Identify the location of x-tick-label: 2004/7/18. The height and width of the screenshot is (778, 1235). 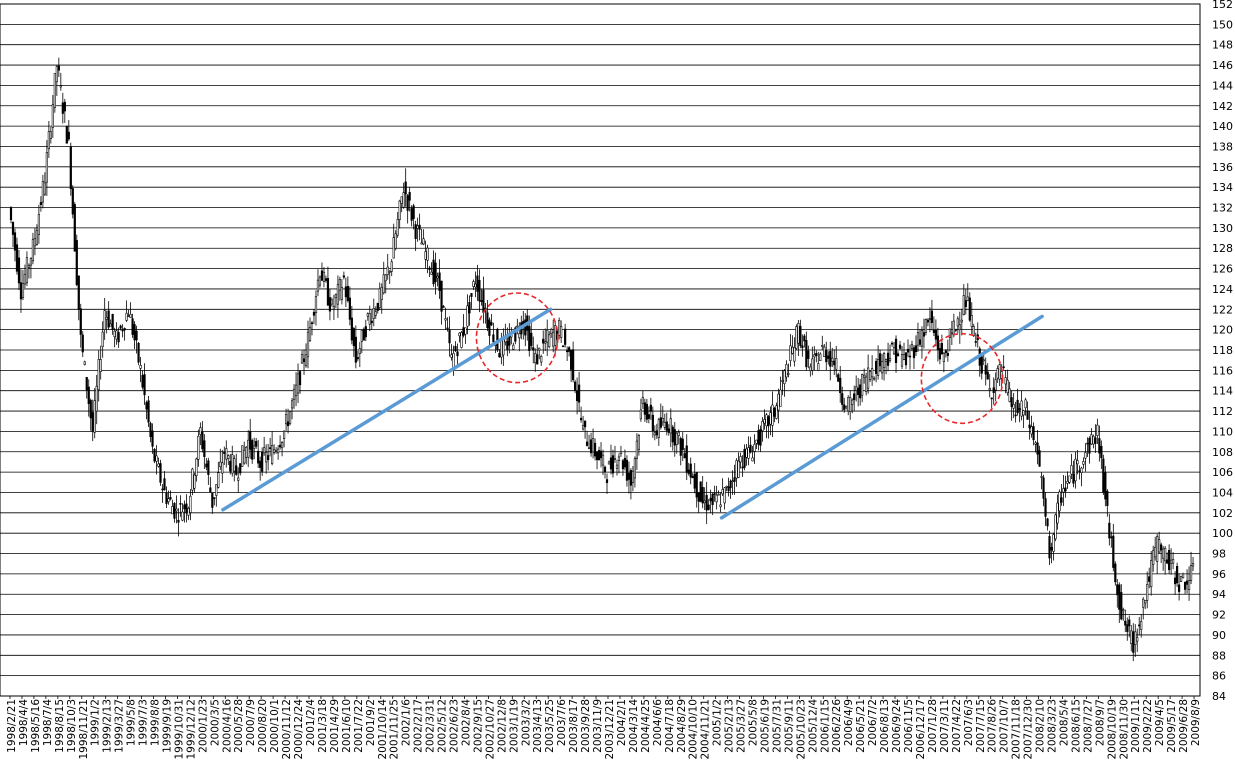
(670, 726).